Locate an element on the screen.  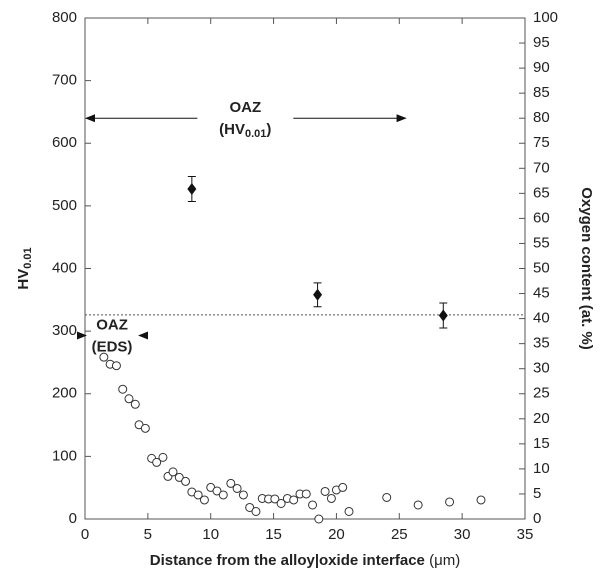
y-axis-label: HV0.01 is located at coordinates (24, 268).